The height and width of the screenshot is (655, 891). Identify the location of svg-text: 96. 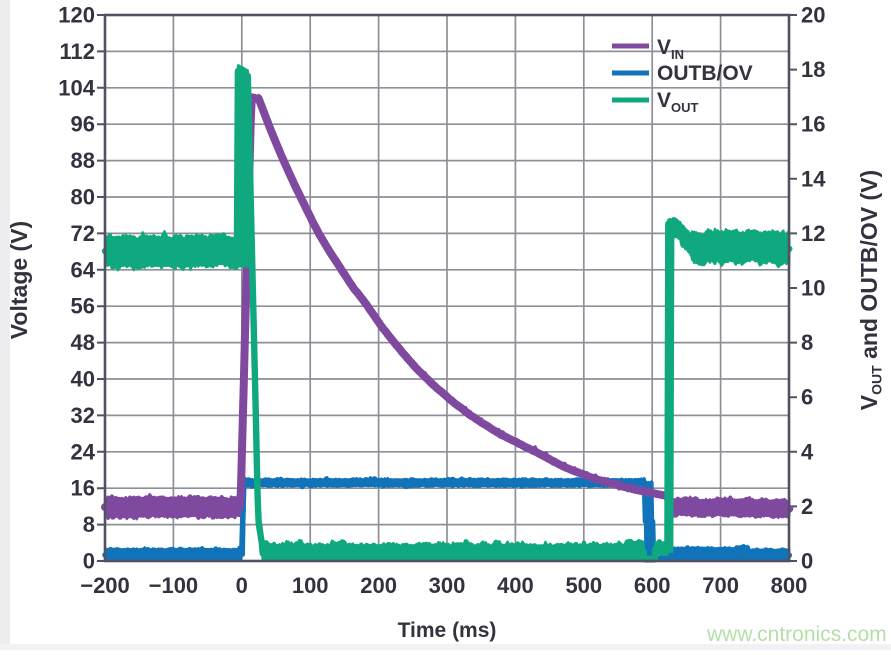
(83, 124).